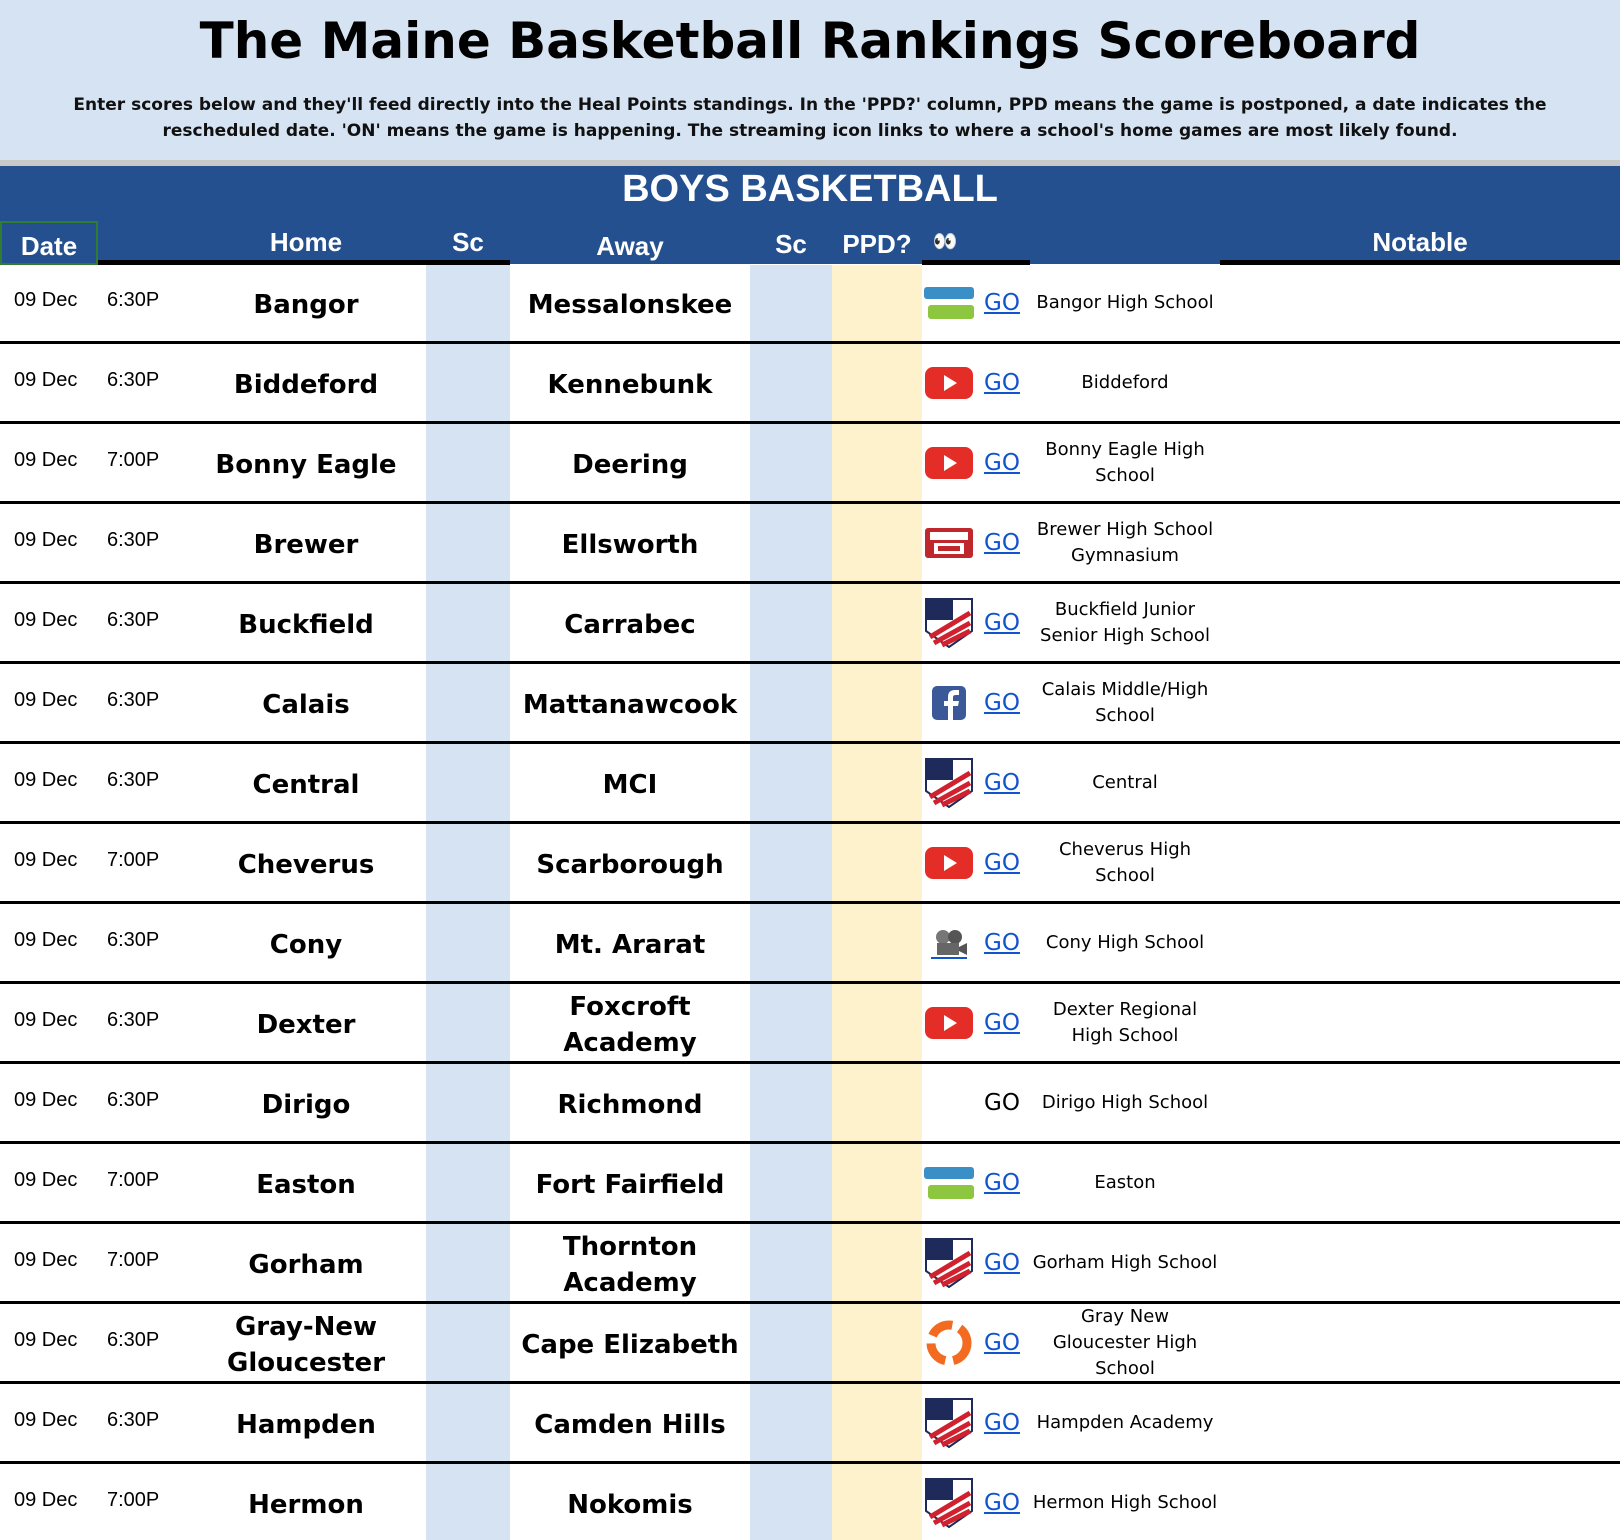 The width and height of the screenshot is (1620, 1540). Describe the element at coordinates (46, 939) in the screenshot. I see `game-date: 09 Dec` at that location.